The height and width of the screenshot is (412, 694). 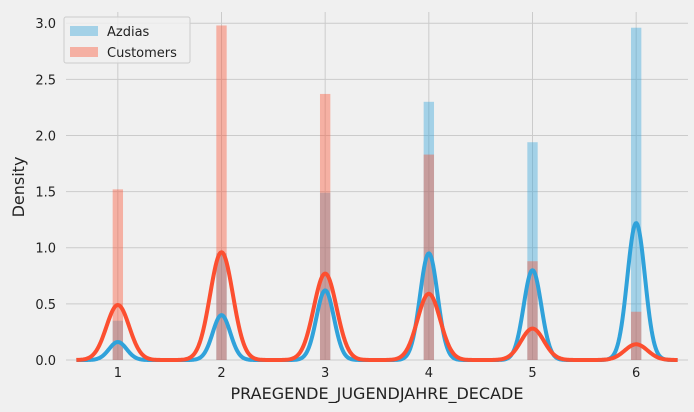 What do you see at coordinates (221, 373) in the screenshot?
I see `x-tick-label: 2` at bounding box center [221, 373].